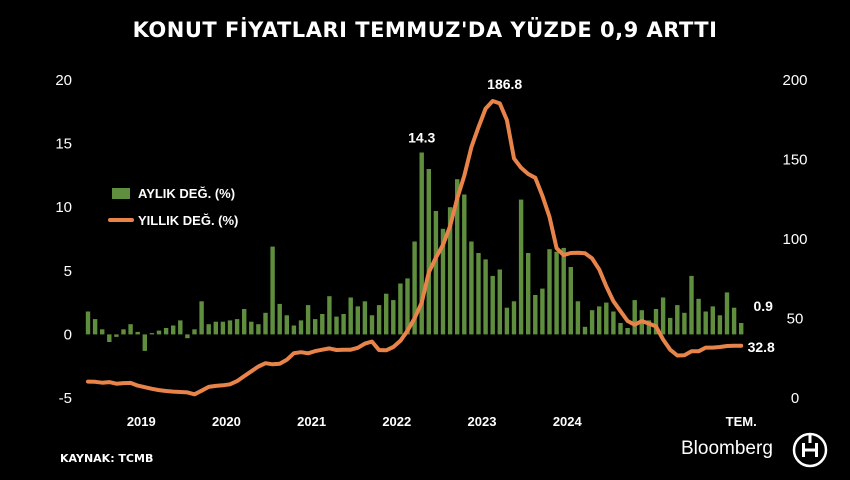  What do you see at coordinates (568, 421) in the screenshot?
I see `x-axis-tick-label: 2024` at bounding box center [568, 421].